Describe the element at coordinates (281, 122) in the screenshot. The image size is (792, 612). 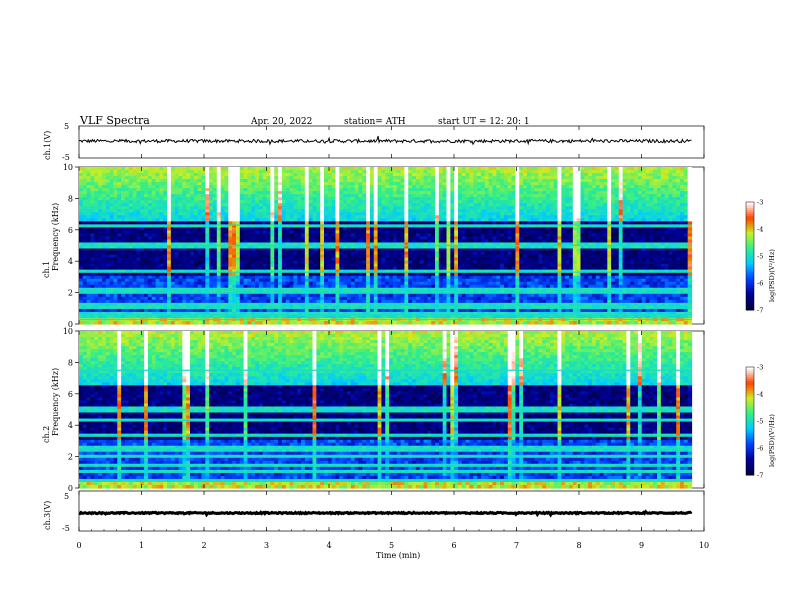
I see `date-label: Apr. 20, 2022` at that location.